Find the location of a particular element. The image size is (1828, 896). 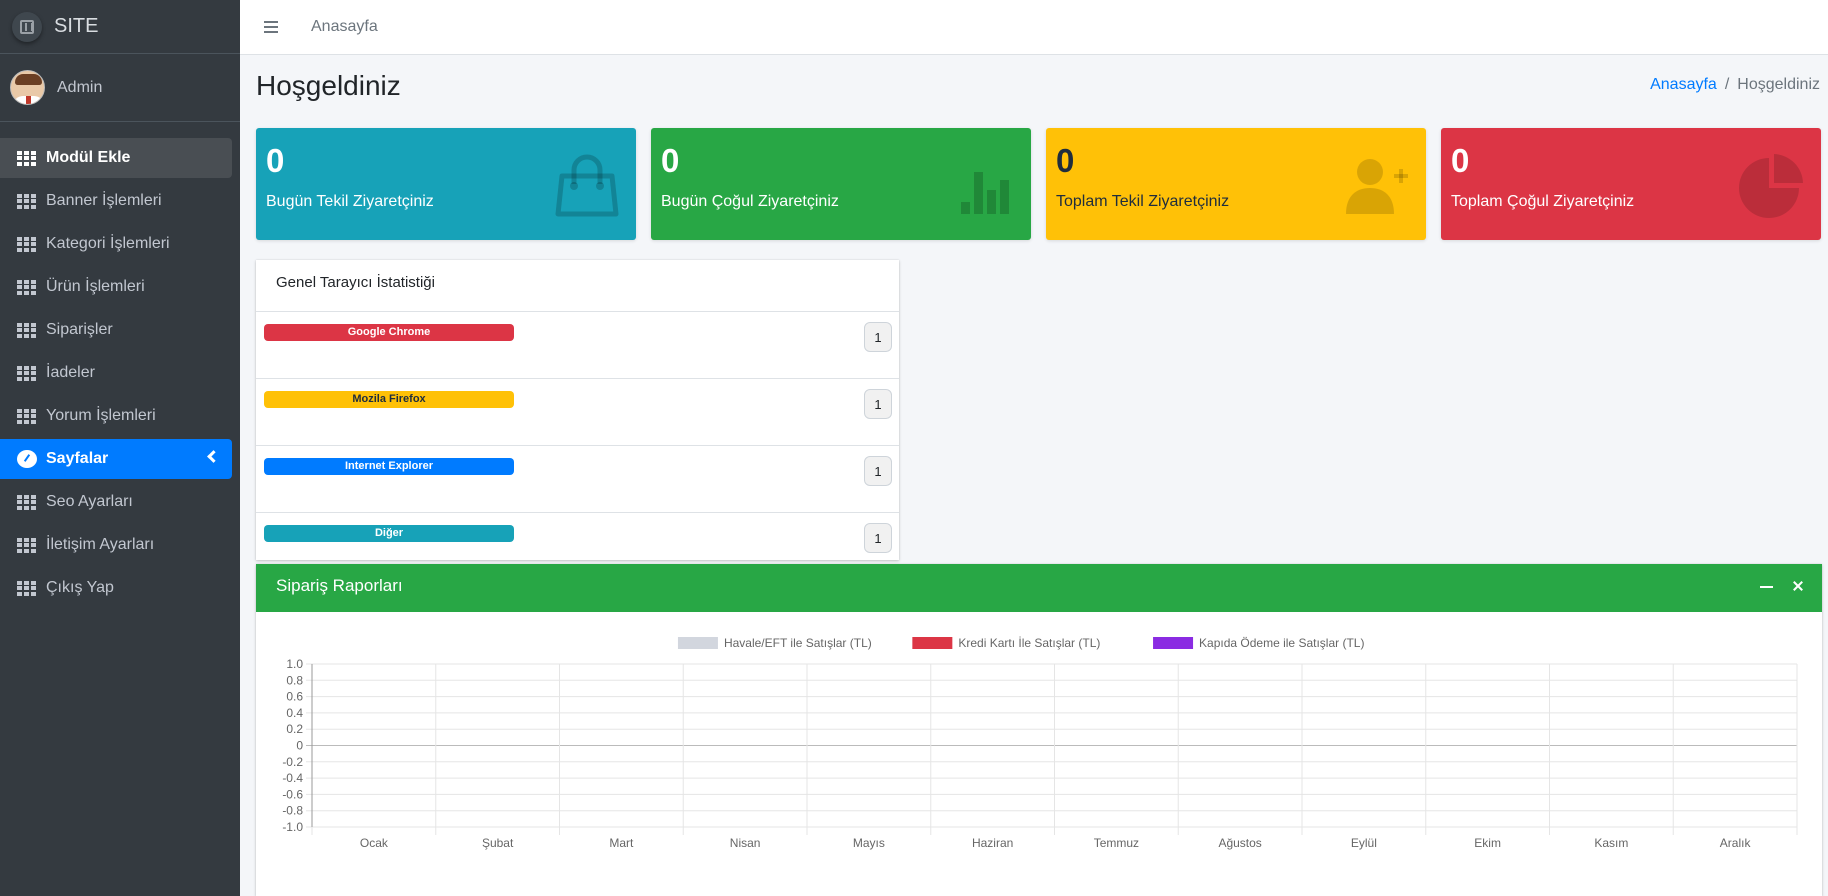

y-tick-label: 0.8 is located at coordinates (294, 680).